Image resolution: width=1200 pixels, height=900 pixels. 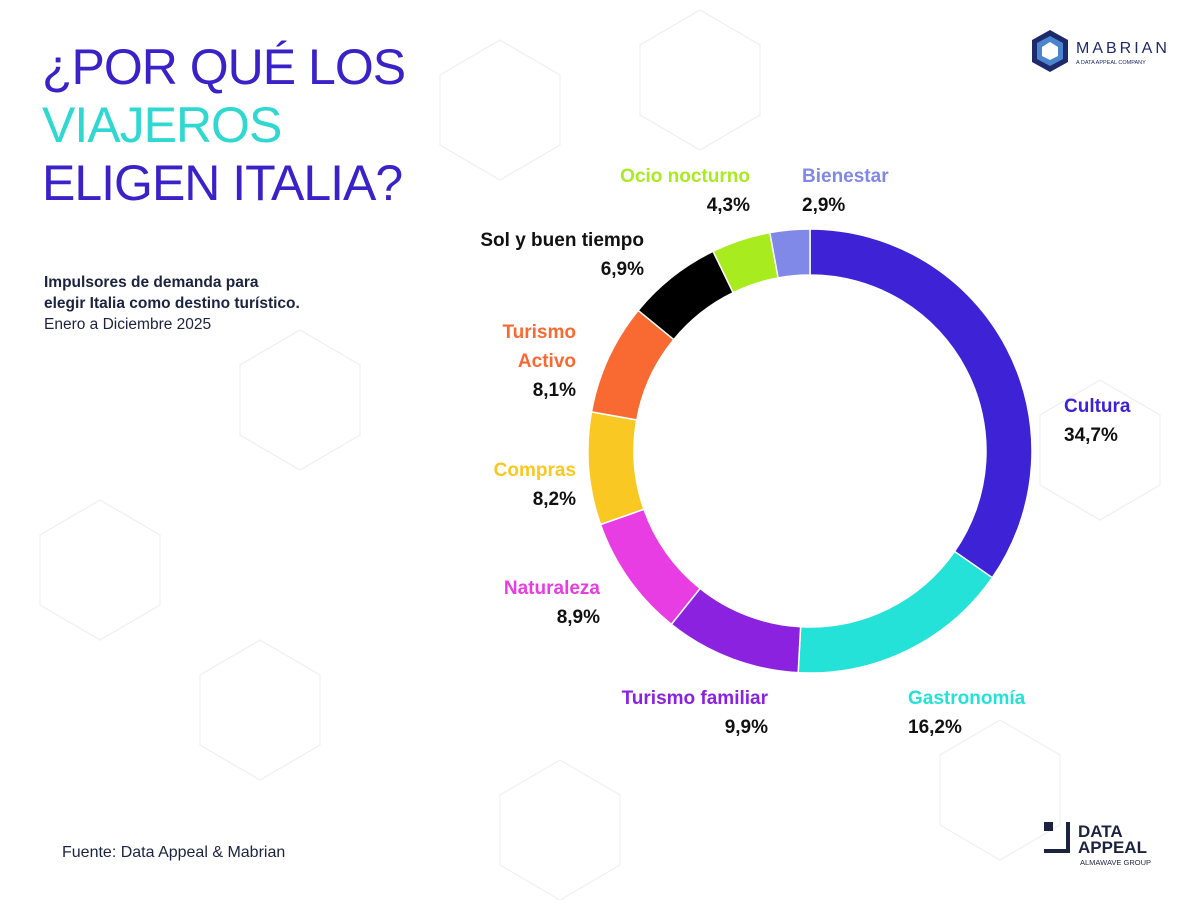 What do you see at coordinates (539, 347) in the screenshot?
I see `slice-name: Turismo Activo` at bounding box center [539, 347].